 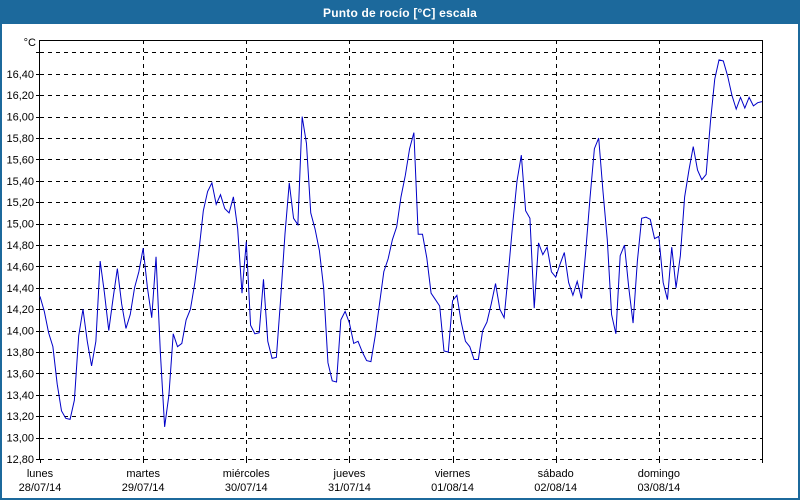 I want to click on chart-title: Punto de rocío [°C] escala, so click(x=400, y=13).